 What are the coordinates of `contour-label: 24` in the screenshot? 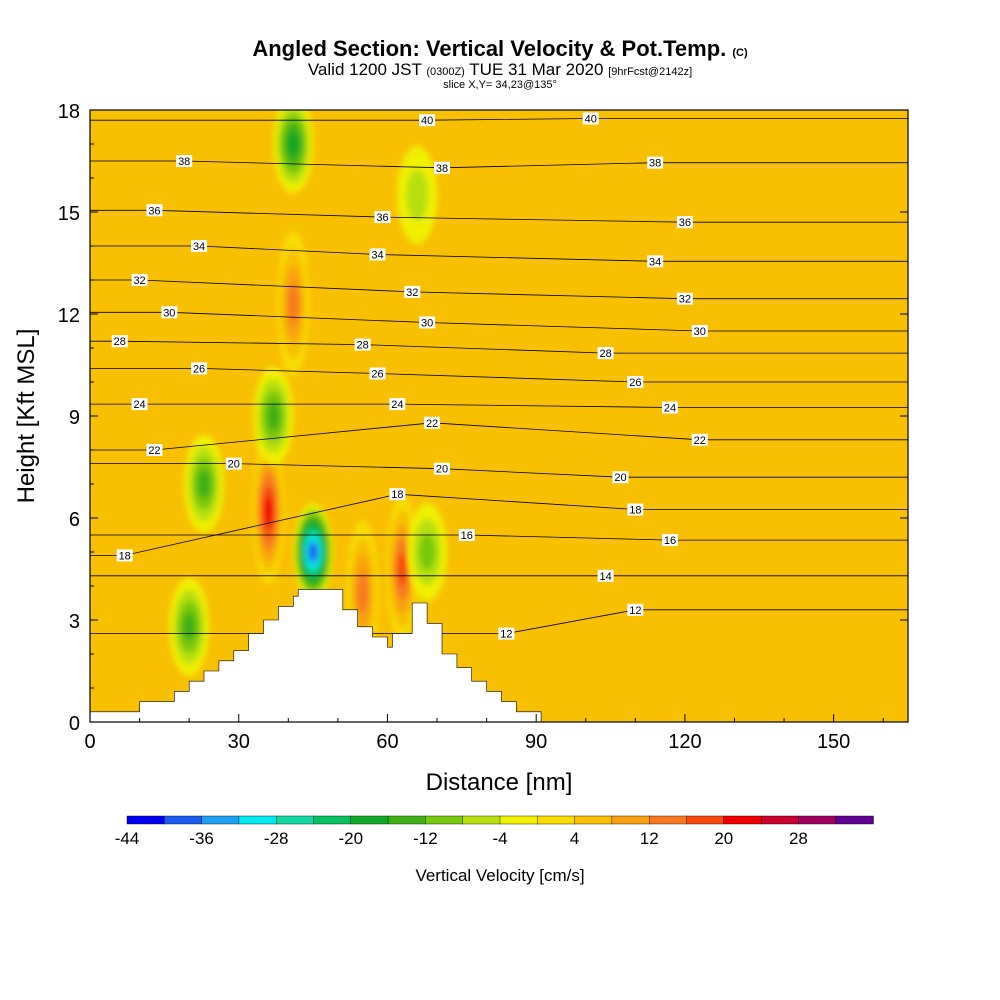 It's located at (670, 409).